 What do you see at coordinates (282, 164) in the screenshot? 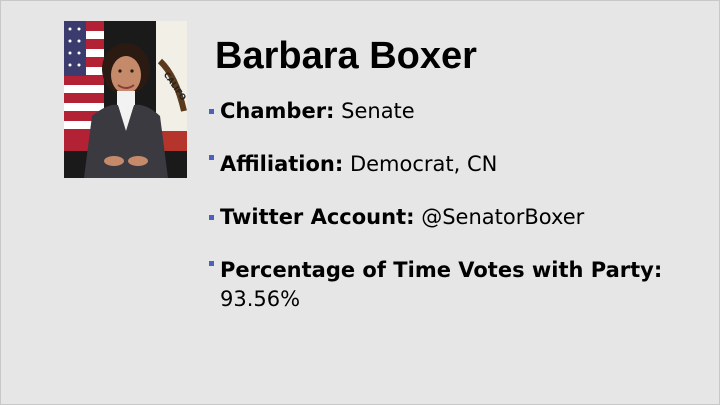
I see `affiliation-label: Affiliation:` at bounding box center [282, 164].